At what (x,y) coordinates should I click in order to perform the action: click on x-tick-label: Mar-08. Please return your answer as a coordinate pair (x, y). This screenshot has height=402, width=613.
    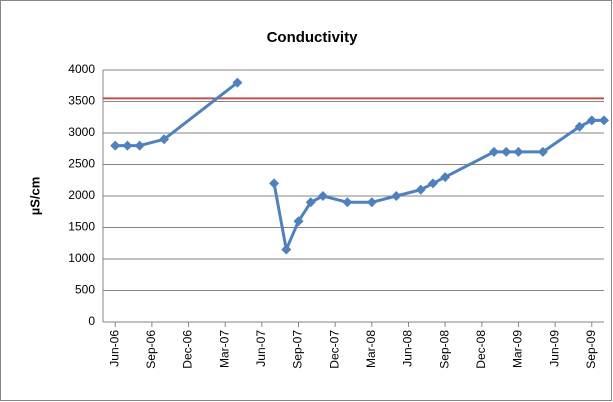
    Looking at the image, I should click on (371, 349).